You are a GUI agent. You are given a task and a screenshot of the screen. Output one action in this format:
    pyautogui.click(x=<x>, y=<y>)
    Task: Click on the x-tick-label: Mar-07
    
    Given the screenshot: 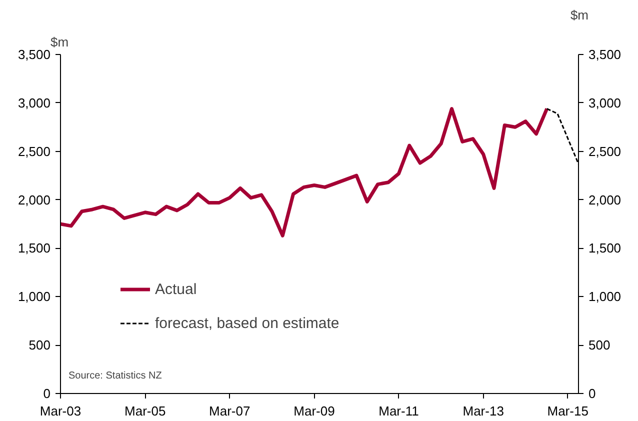 What is the action you would take?
    pyautogui.click(x=229, y=411)
    